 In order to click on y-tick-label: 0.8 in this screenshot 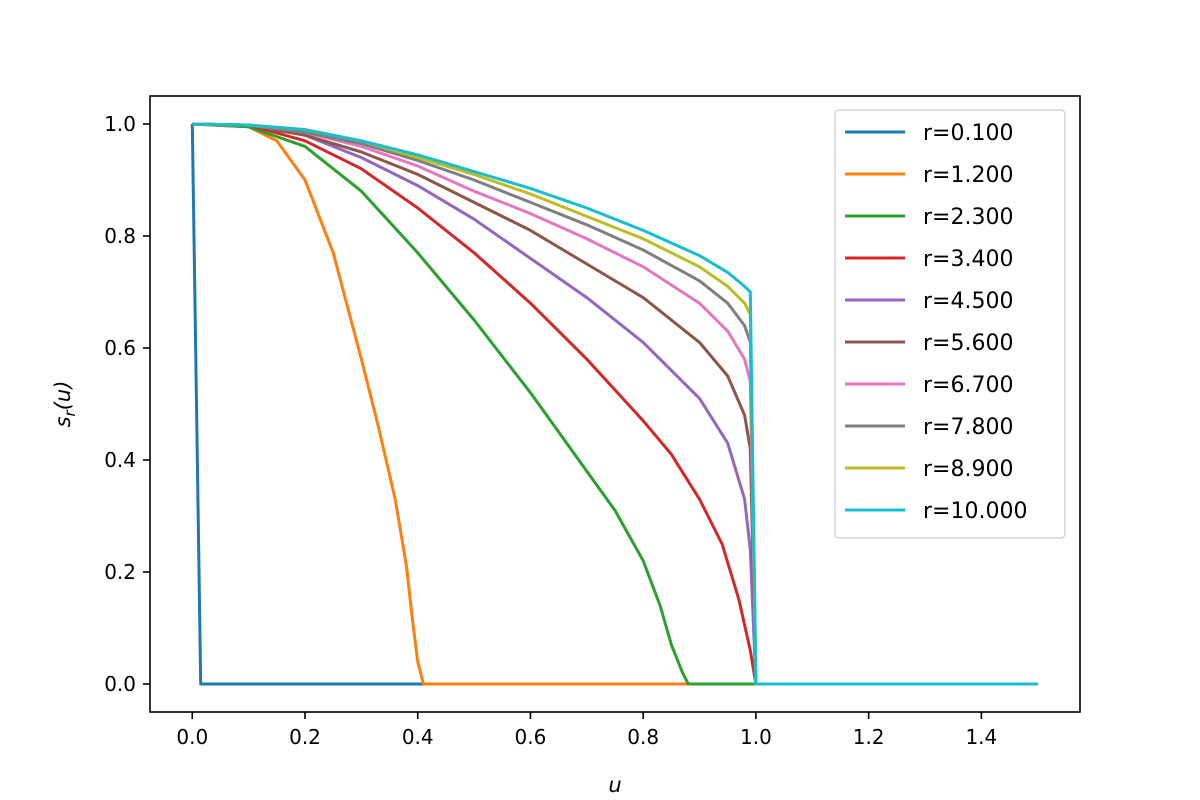, I will do `click(120, 236)`.